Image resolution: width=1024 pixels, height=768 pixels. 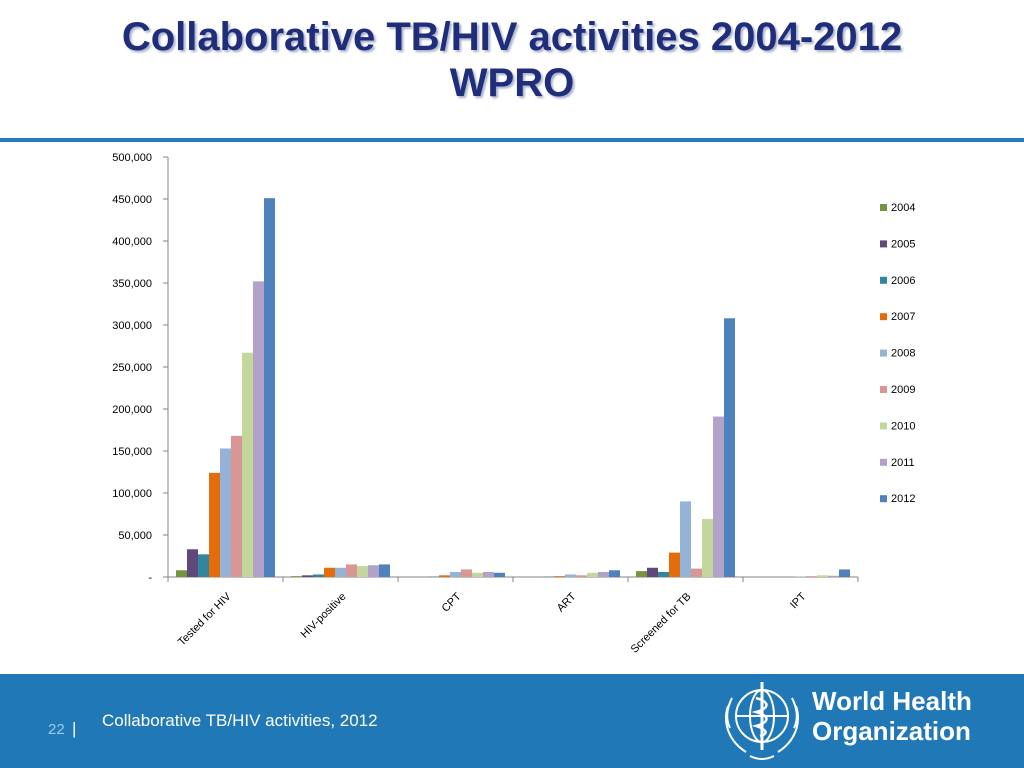 What do you see at coordinates (132, 368) in the screenshot?
I see `y-tick-label: 250,000` at bounding box center [132, 368].